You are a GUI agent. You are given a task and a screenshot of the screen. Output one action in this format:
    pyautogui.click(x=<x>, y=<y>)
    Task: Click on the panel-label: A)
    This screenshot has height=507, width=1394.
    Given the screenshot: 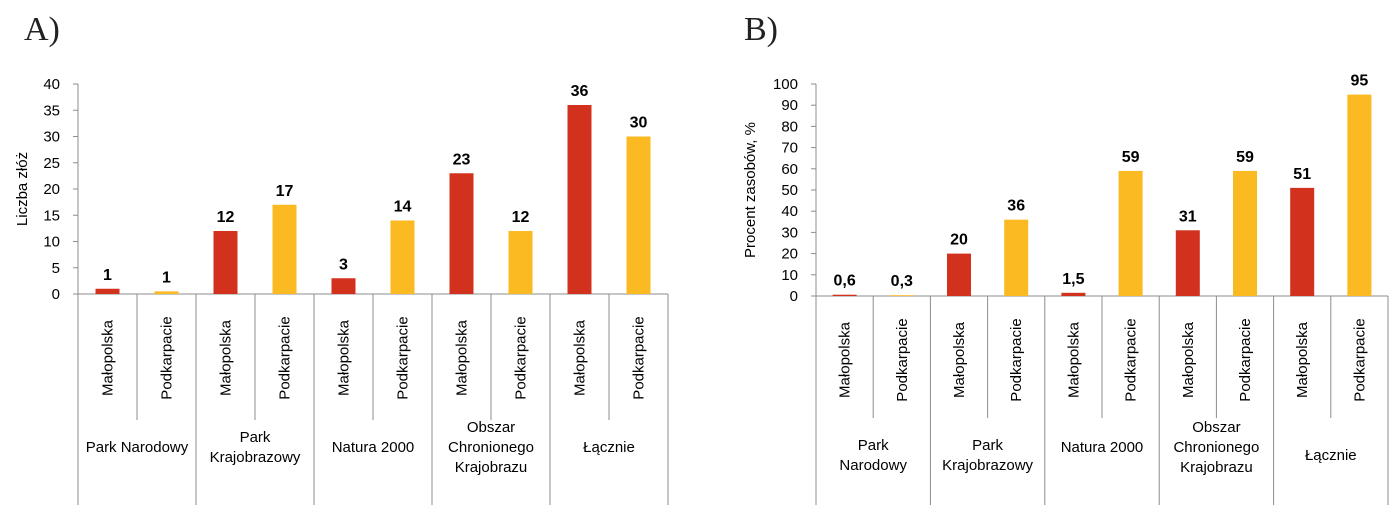 What is the action you would take?
    pyautogui.click(x=42, y=29)
    